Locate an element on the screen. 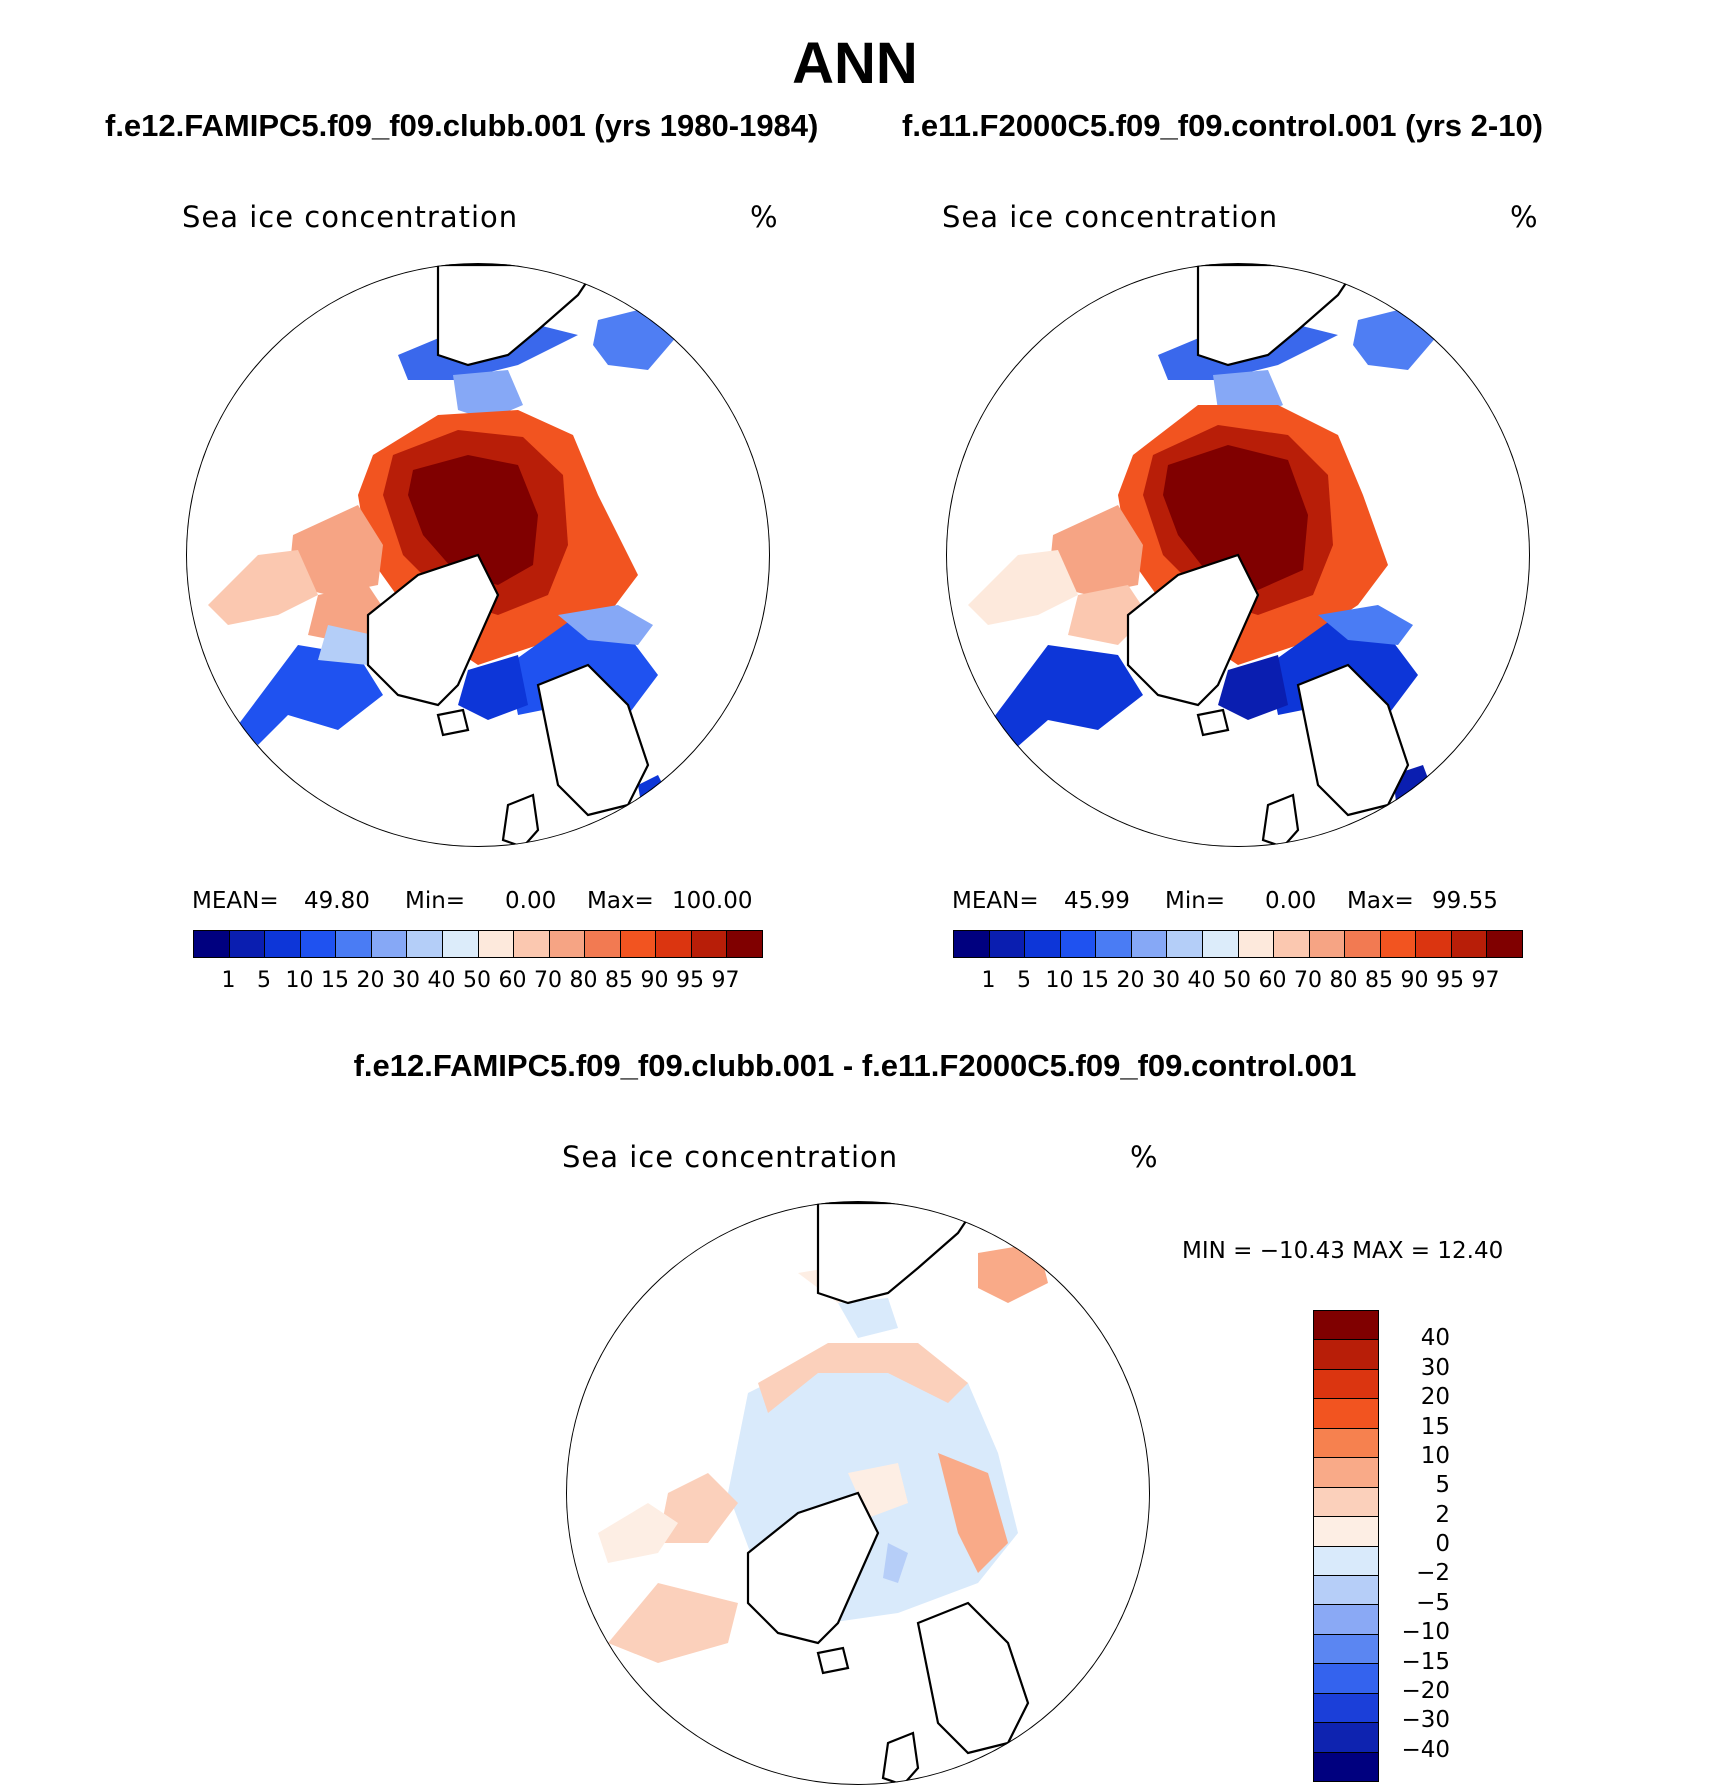 The width and height of the screenshot is (1710, 1789). diff-panel-variable: Sea ice concentration is located at coordinates (730, 1157).